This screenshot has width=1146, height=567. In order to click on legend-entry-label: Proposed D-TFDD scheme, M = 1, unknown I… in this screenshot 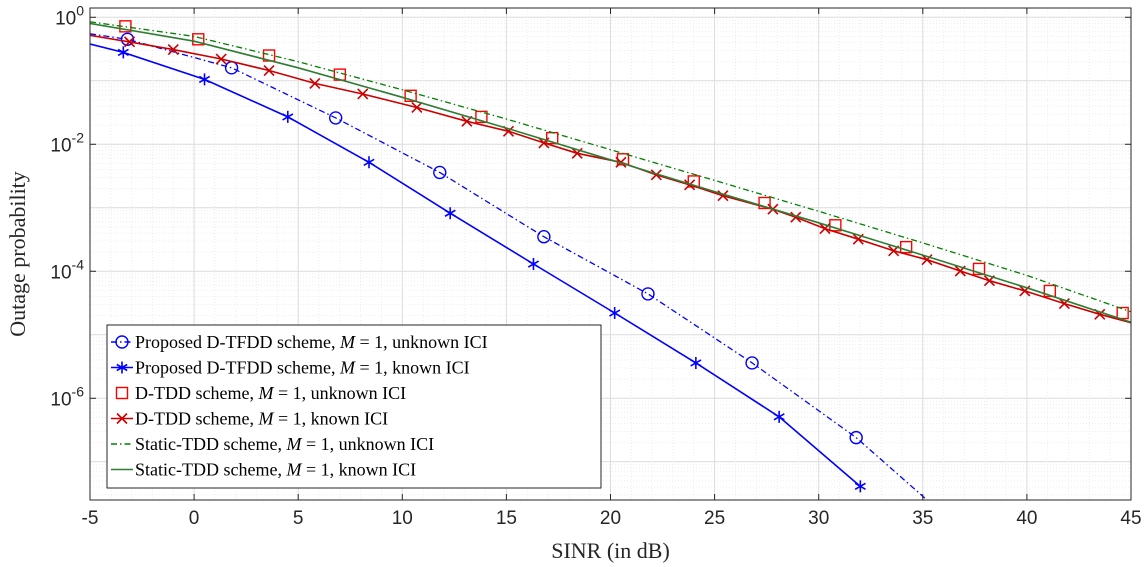, I will do `click(311, 342)`.